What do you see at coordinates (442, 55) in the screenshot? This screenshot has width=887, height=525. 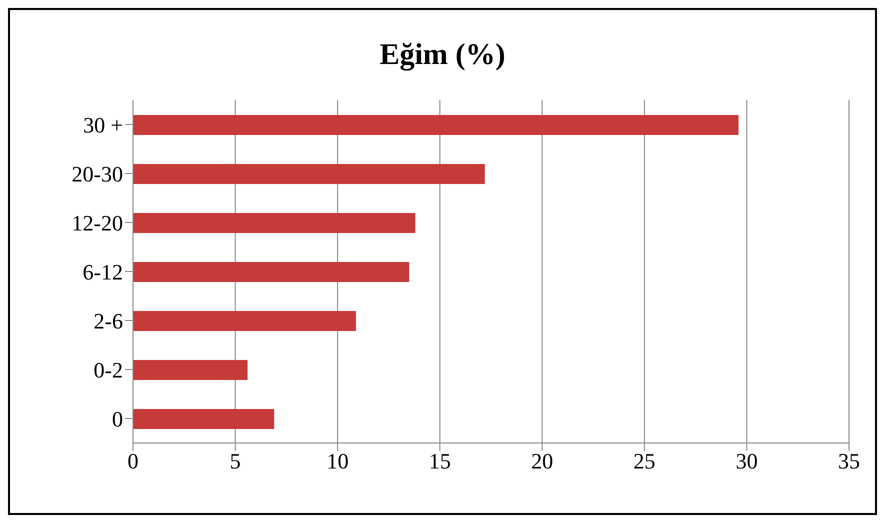 I see `chart-title: Eğim (%)` at bounding box center [442, 55].